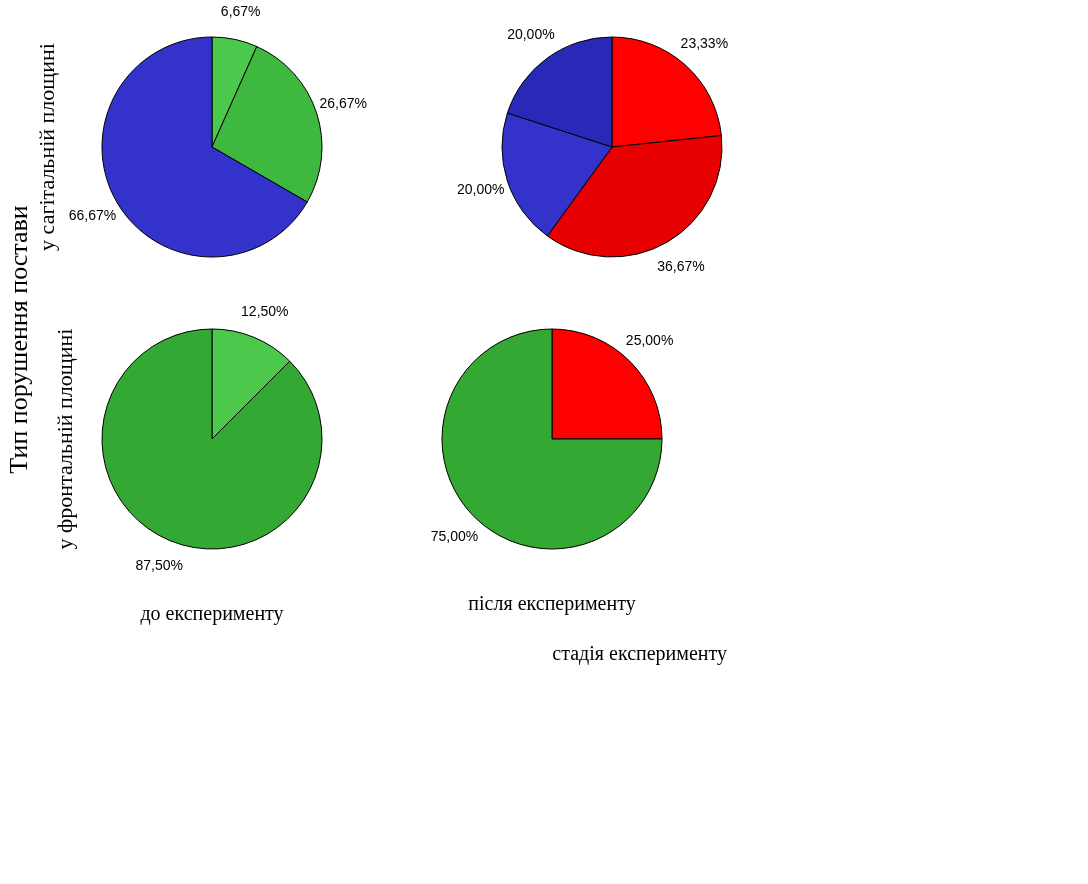 The height and width of the screenshot is (884, 1088). What do you see at coordinates (649, 340) in the screenshot?
I see `data-label: 25,00%` at bounding box center [649, 340].